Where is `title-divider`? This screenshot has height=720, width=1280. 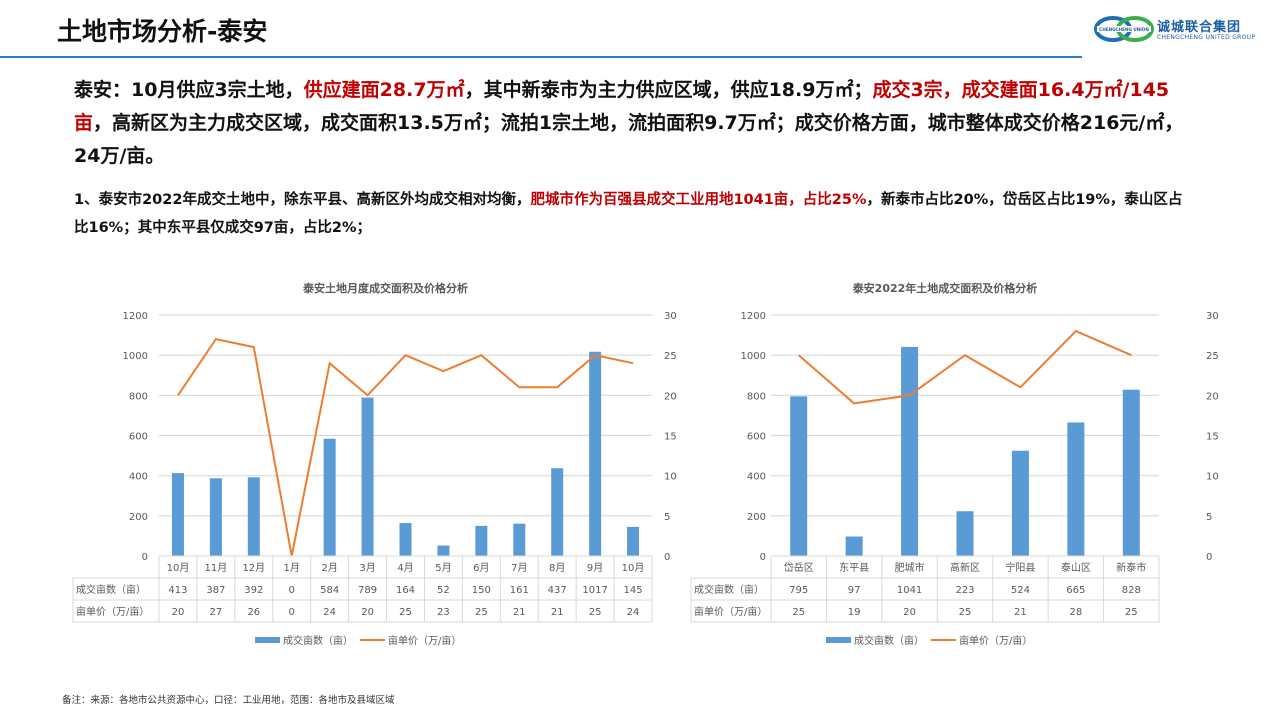
title-divider is located at coordinates (541, 57).